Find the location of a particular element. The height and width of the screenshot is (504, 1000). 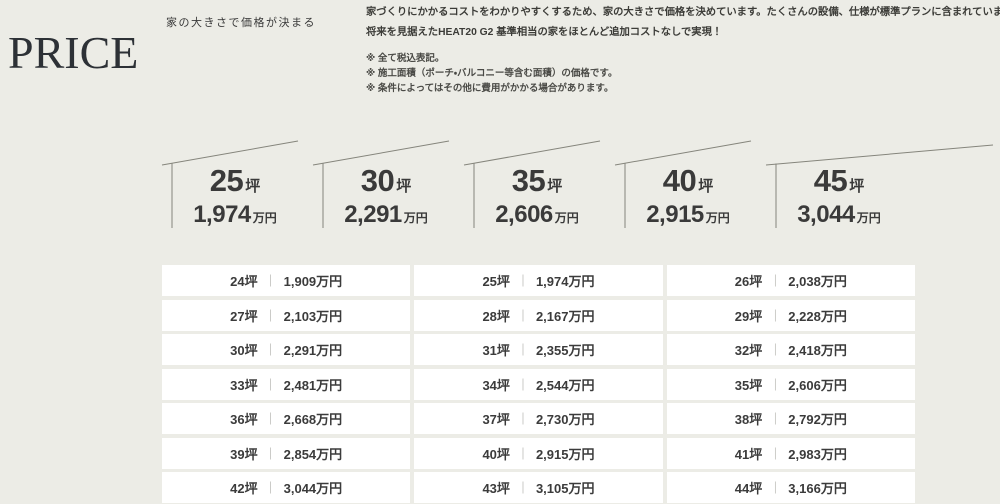

price-table-cell: 27坪 ｜ 2,103万円 is located at coordinates (286, 315).